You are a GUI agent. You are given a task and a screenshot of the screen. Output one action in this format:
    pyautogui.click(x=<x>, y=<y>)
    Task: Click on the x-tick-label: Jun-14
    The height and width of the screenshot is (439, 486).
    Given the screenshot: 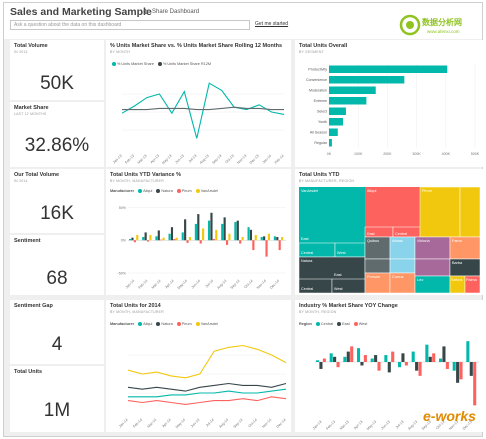 What is the action you would take?
    pyautogui.click(x=196, y=284)
    